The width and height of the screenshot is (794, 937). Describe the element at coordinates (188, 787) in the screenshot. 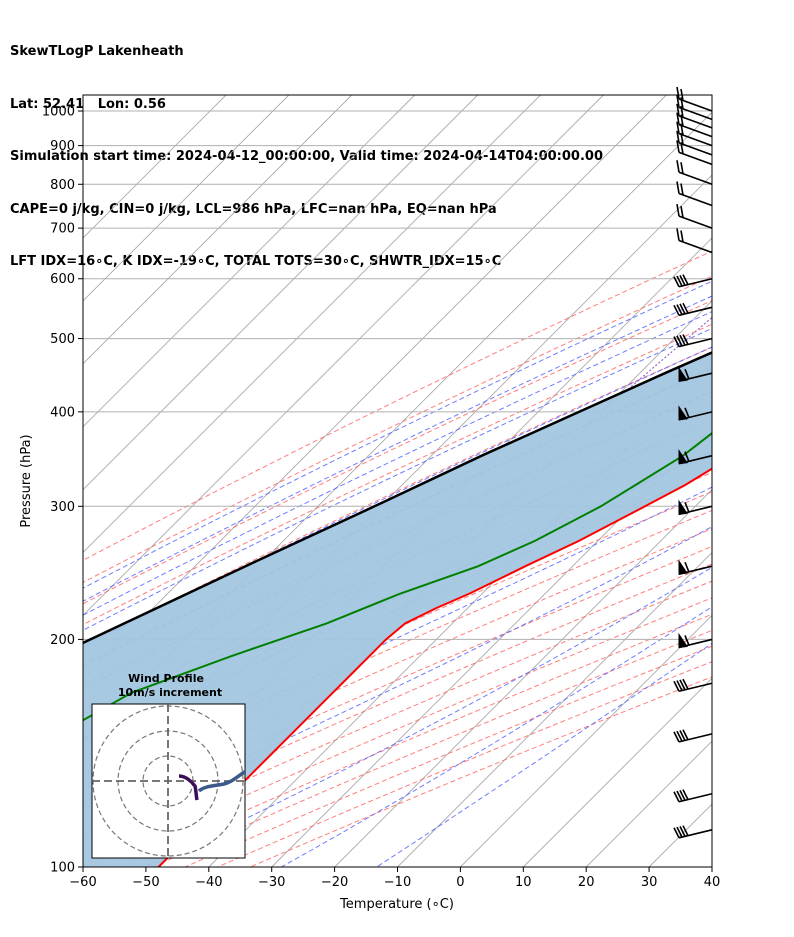

I see `hodograph-lower` at that location.